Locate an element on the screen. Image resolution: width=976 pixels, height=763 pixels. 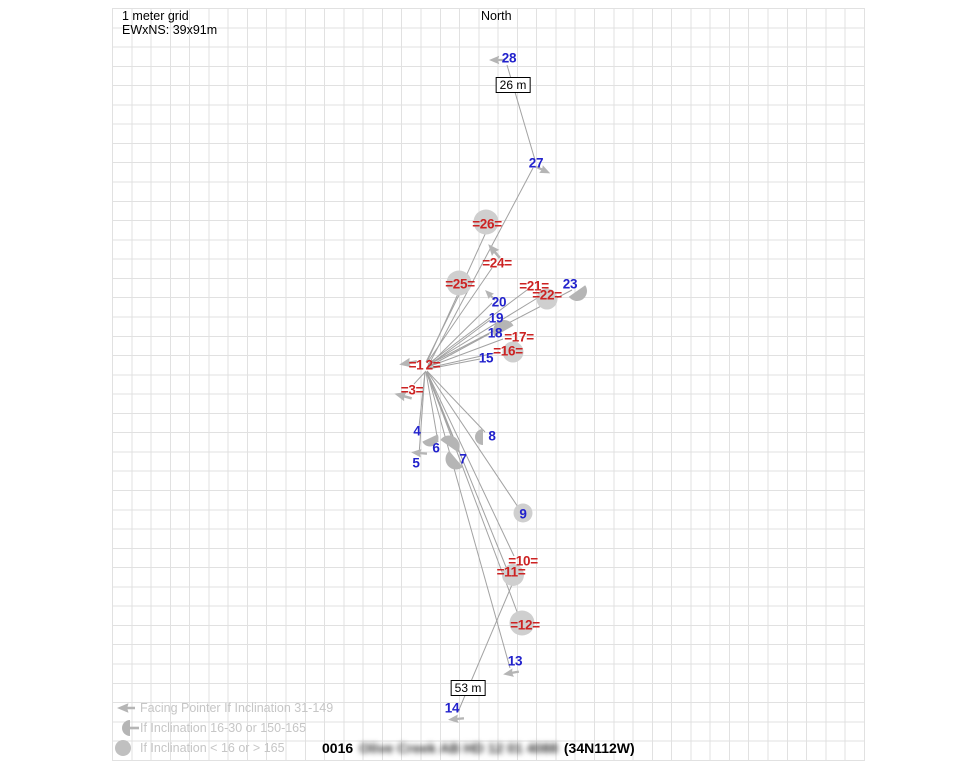
legend-label: If Inclination < 16 or > 165 is located at coordinates (212, 748).